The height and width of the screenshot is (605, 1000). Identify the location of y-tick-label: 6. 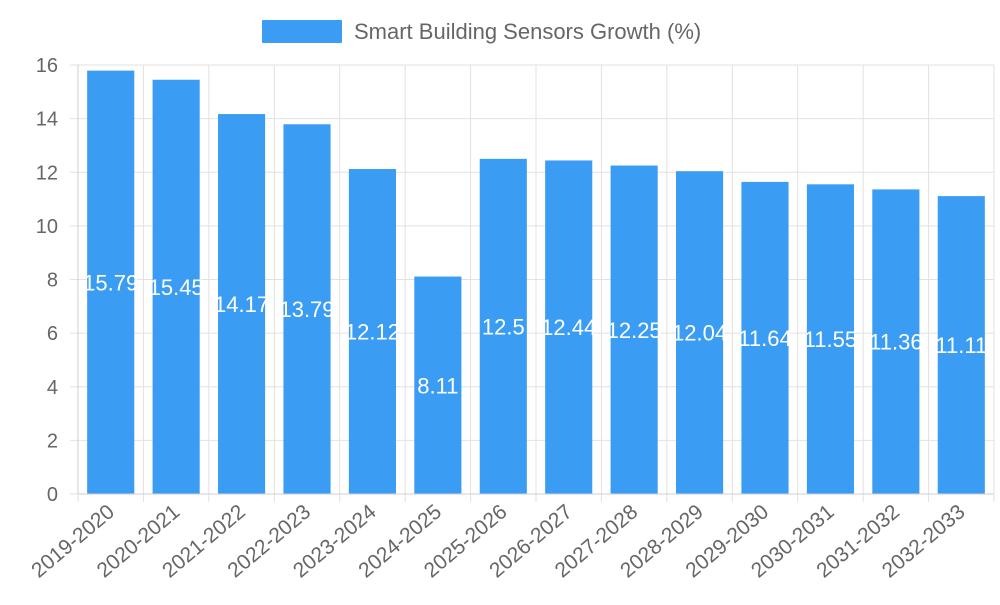
(52, 334).